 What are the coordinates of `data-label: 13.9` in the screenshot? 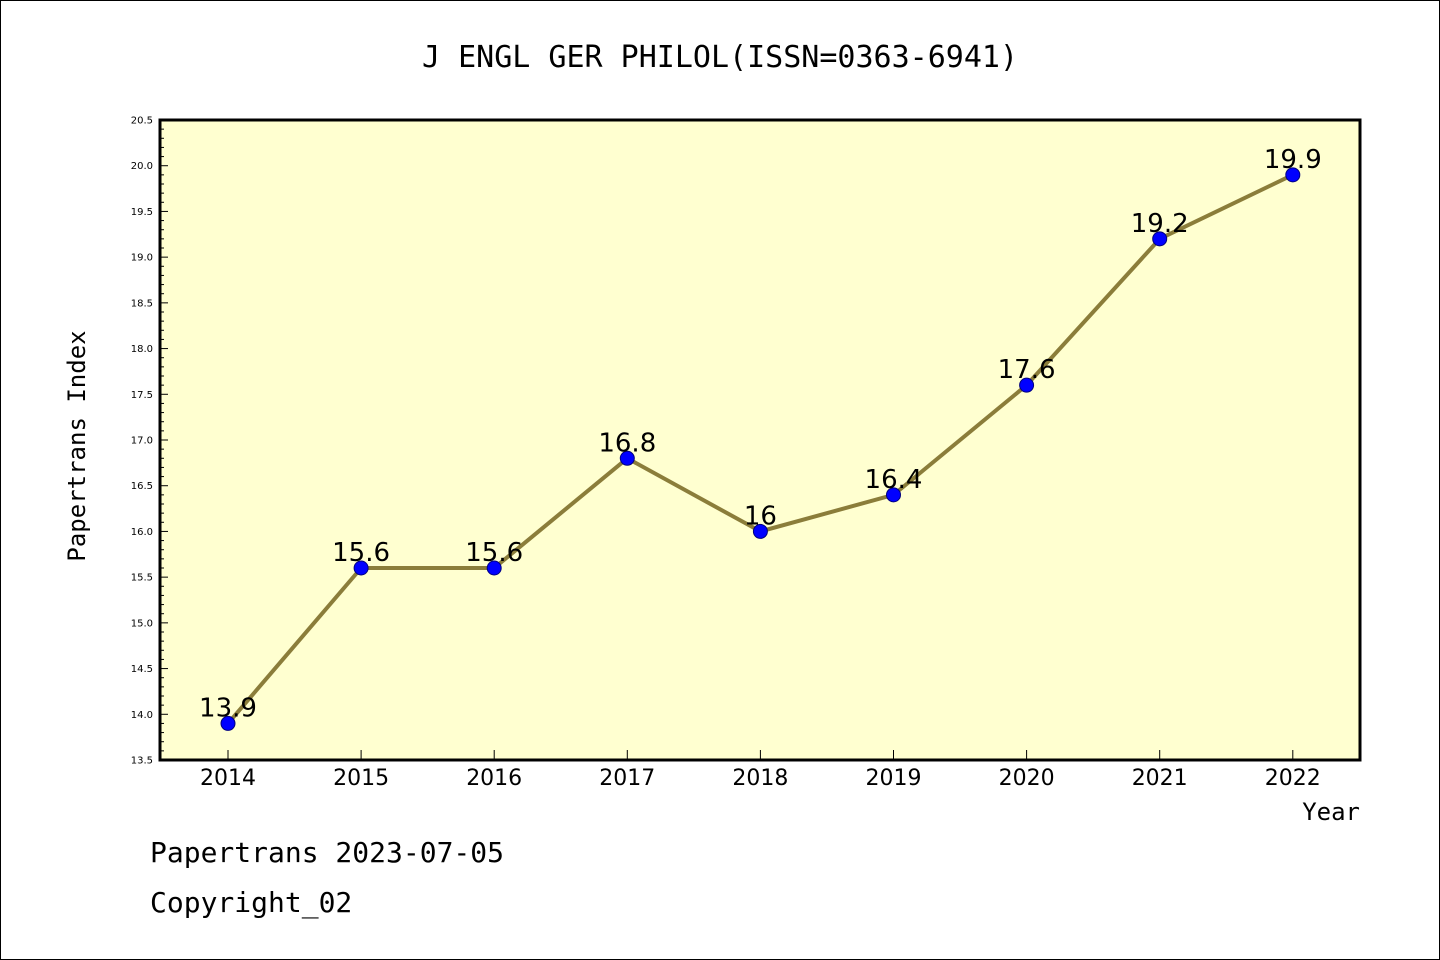 It's located at (228, 708).